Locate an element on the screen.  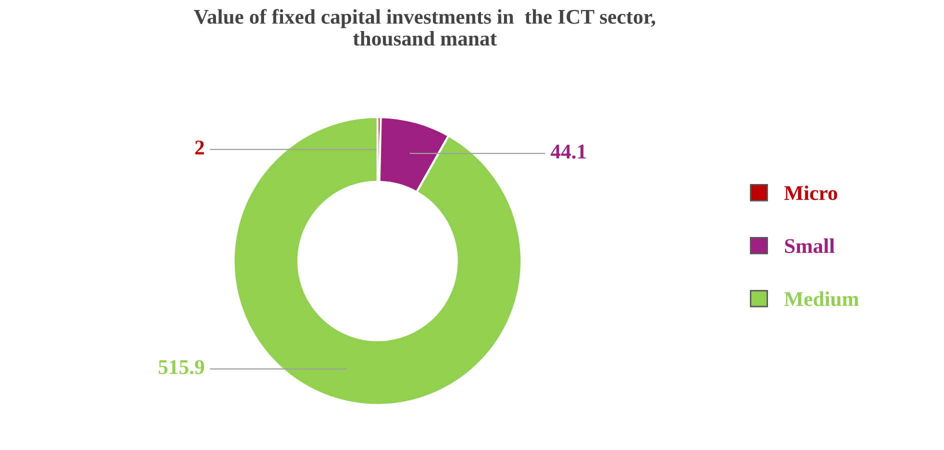
legend-label: Medium is located at coordinates (821, 298).